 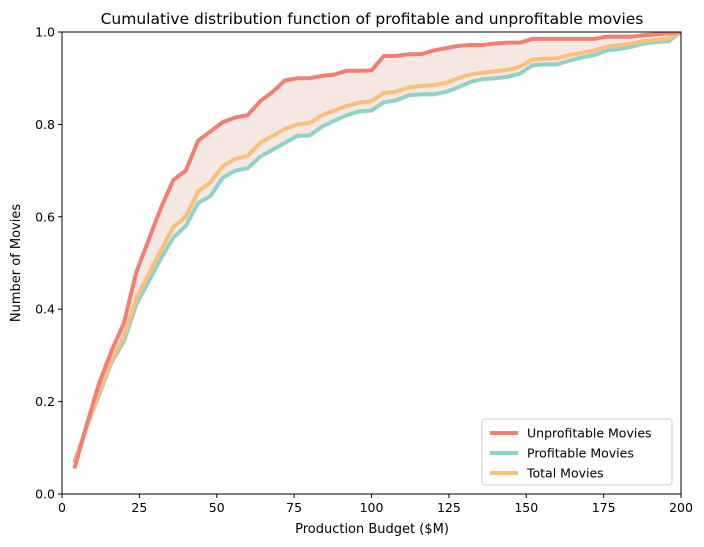 I want to click on legend-box, so click(x=577, y=452).